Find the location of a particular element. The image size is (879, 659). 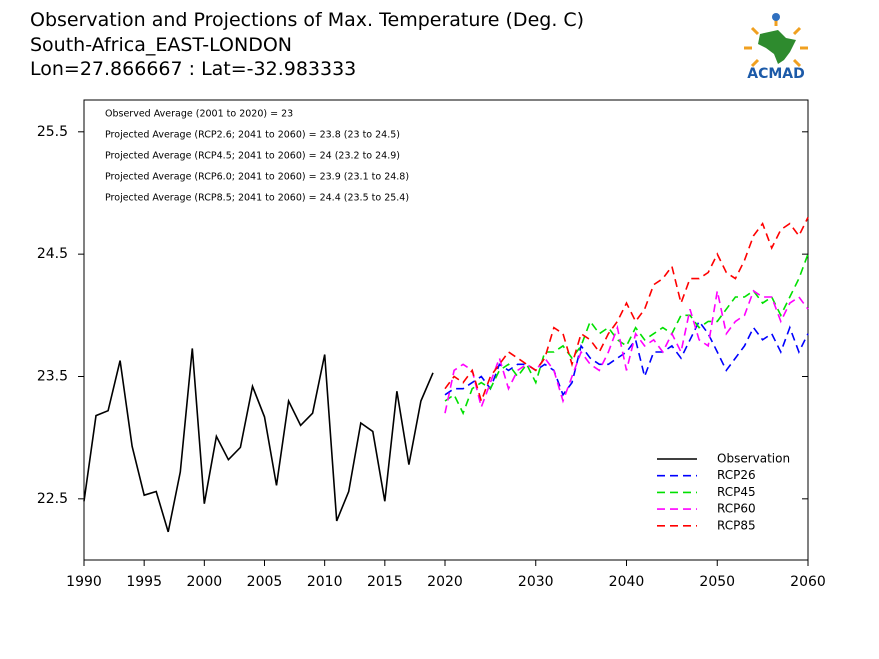

logo-text: ACMAD is located at coordinates (776, 74).